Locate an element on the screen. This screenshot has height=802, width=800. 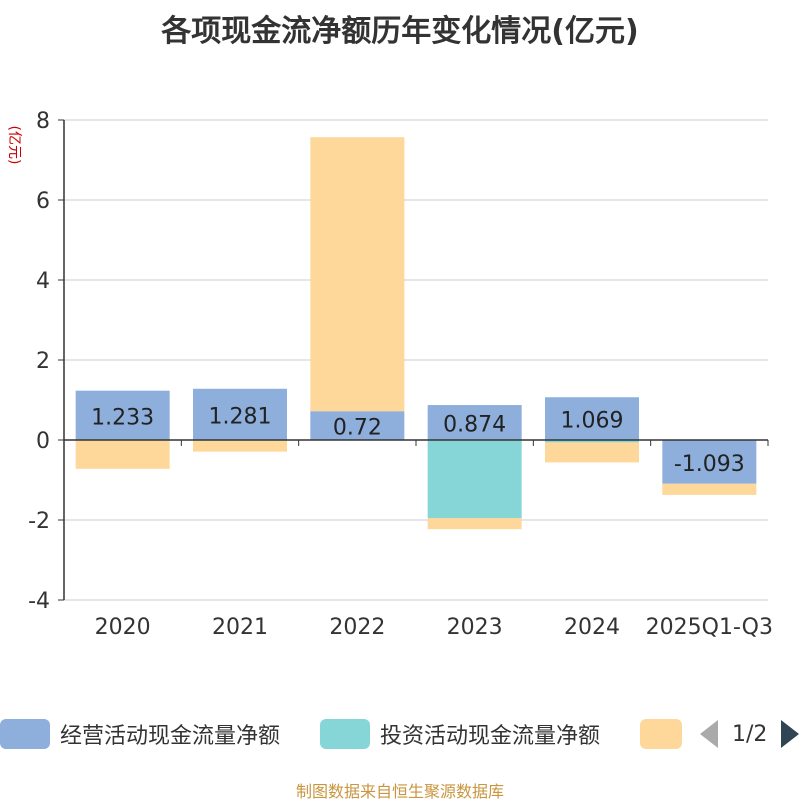
legend-item-financing is located at coordinates (666, 734).